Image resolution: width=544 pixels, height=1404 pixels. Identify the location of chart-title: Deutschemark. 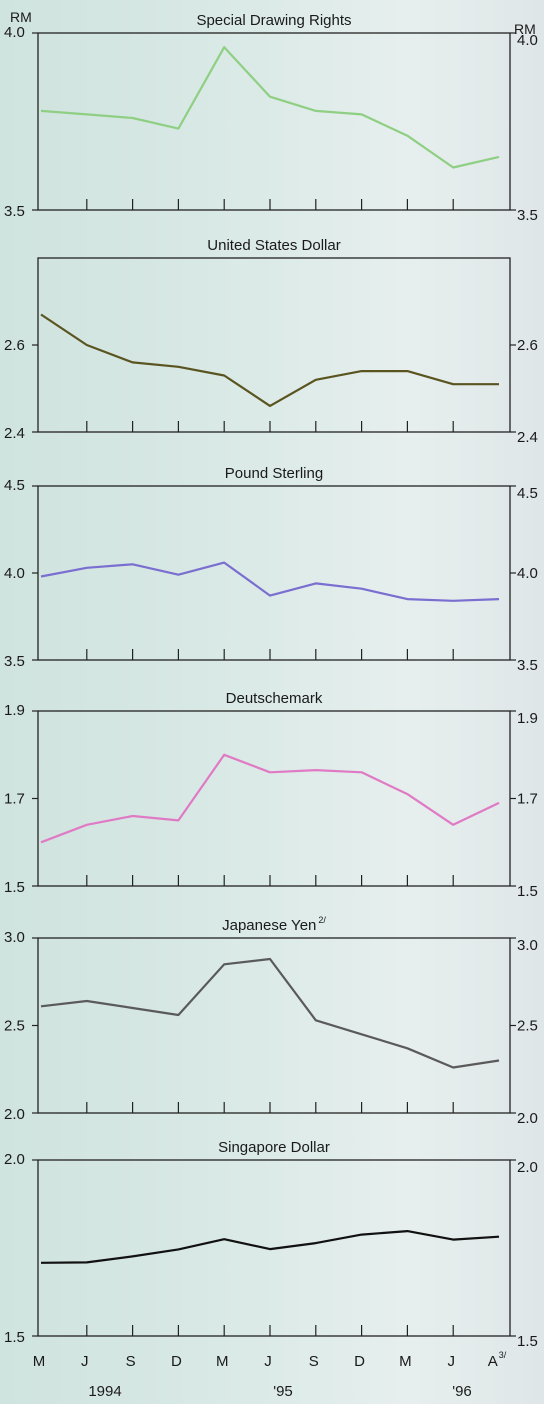
(274, 698).